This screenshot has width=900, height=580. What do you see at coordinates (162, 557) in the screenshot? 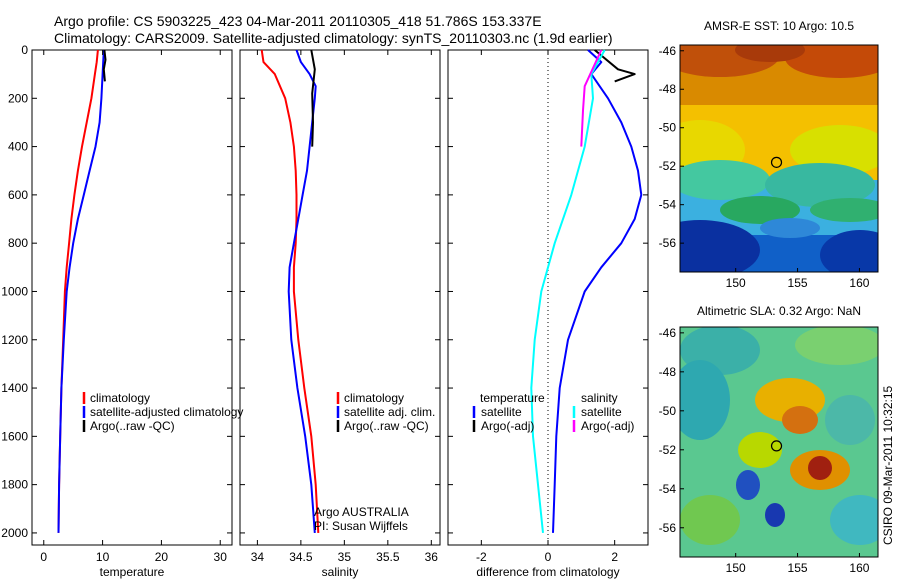
I see `x-tick-label: 20` at bounding box center [162, 557].